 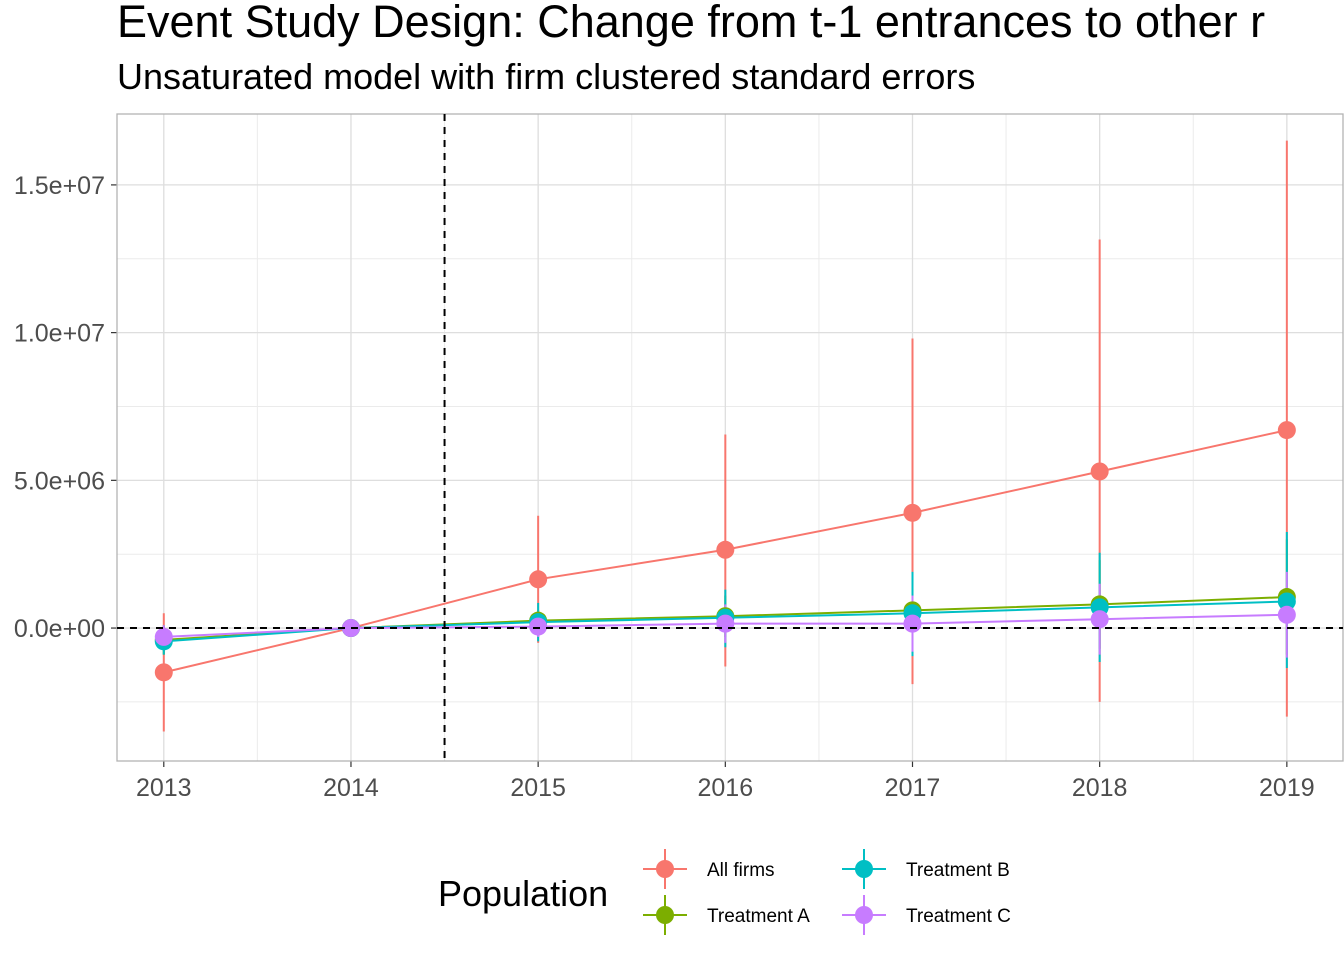 I want to click on y-tick-label: 5.0e+06, so click(x=59, y=481).